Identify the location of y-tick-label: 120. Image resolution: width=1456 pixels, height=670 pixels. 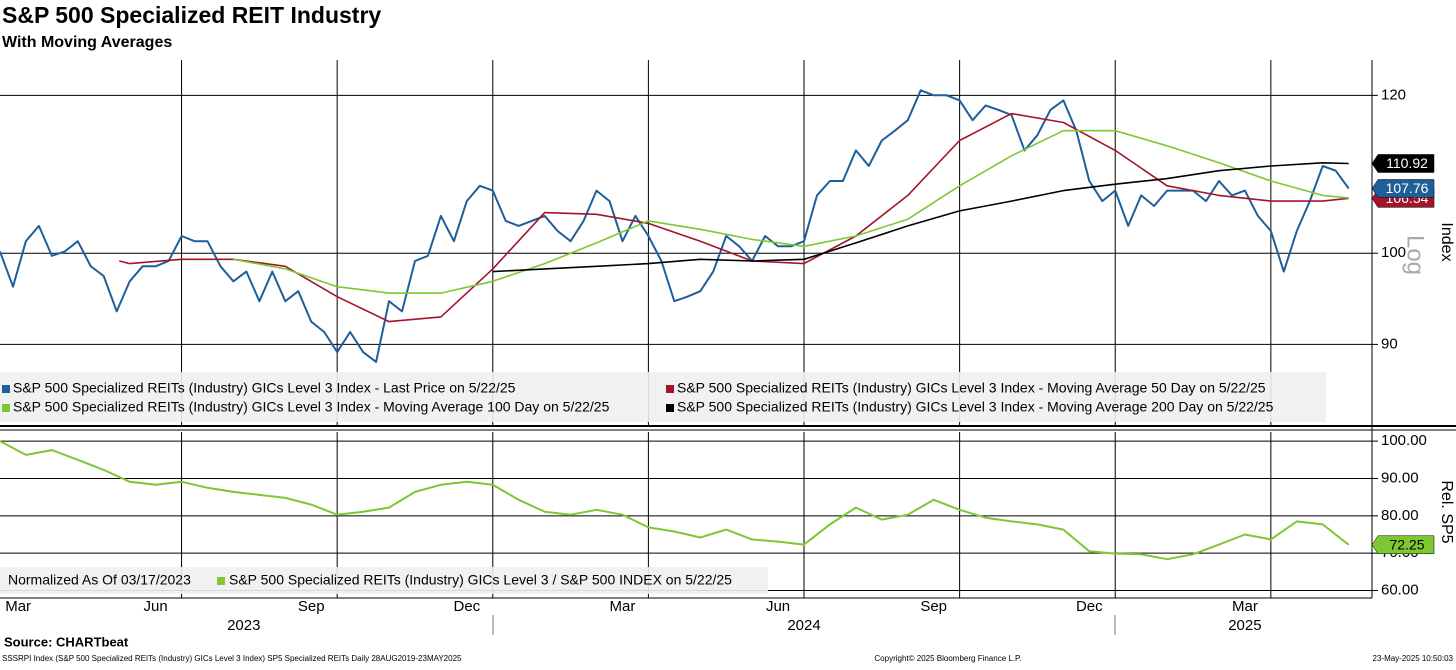
(1393, 94).